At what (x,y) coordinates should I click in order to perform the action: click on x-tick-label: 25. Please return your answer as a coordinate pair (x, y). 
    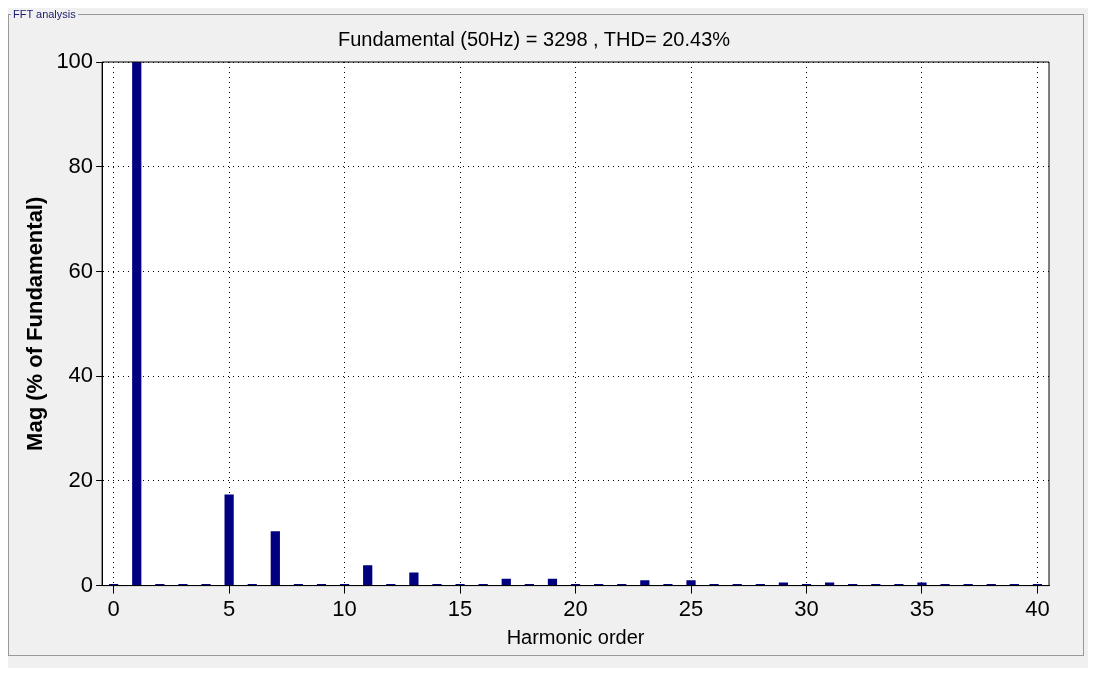
    Looking at the image, I should click on (691, 608).